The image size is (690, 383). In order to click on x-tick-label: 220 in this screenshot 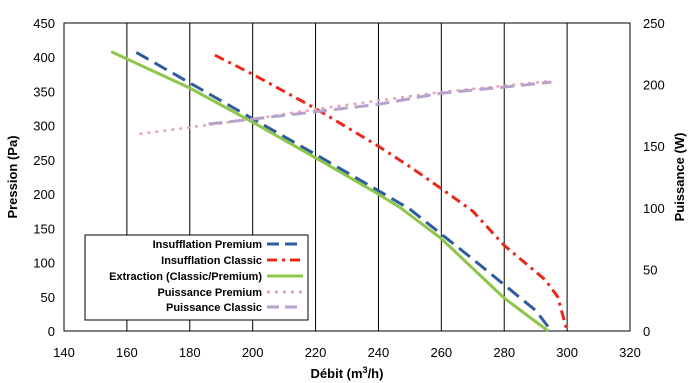, I will do `click(316, 352)`.